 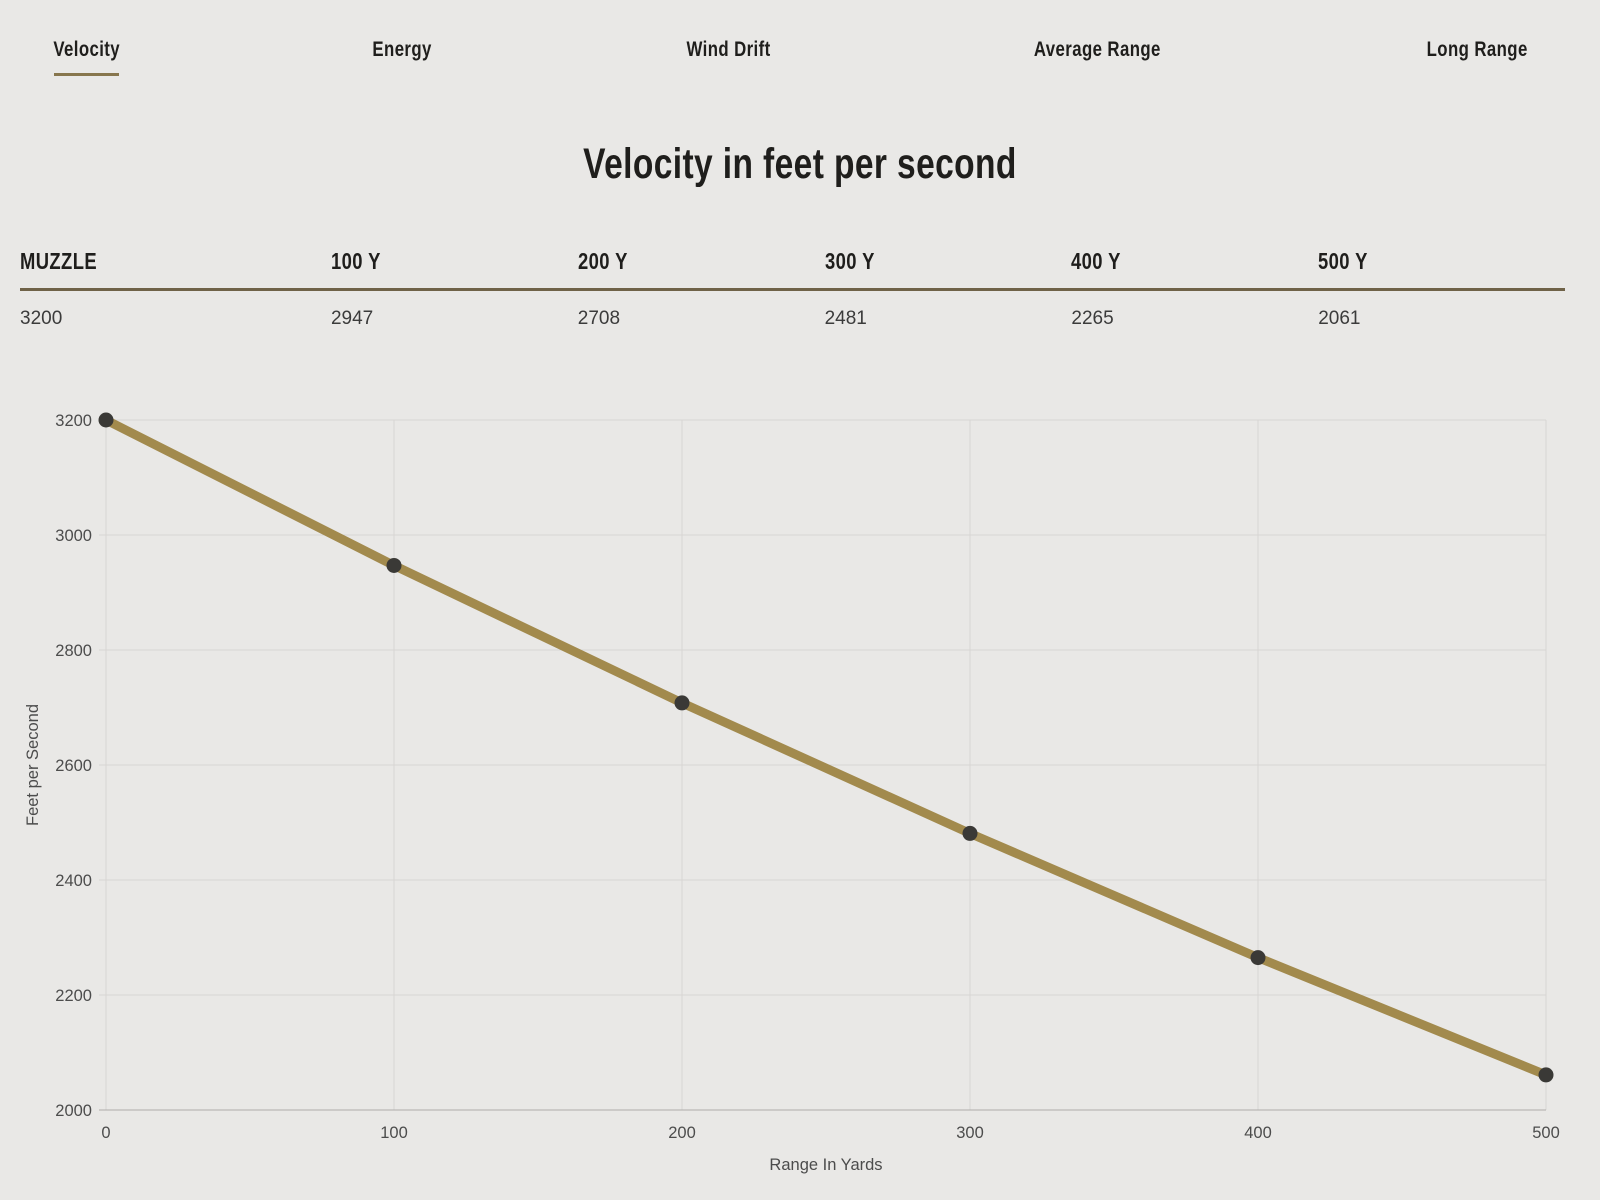 I want to click on tab-long-range: Long Range, so click(x=1477, y=50).